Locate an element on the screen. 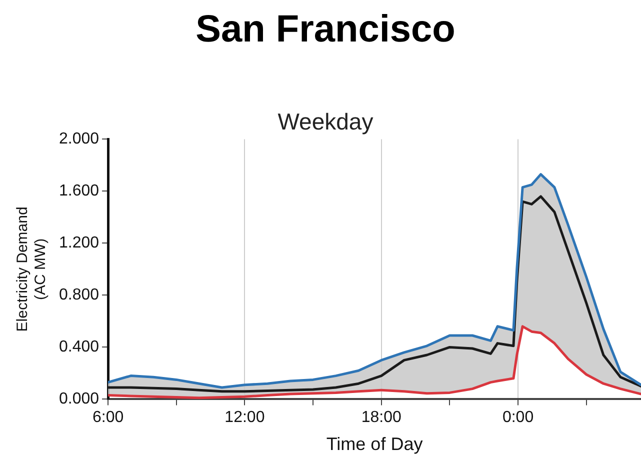  x-axis-title: Time of Day is located at coordinates (374, 444).